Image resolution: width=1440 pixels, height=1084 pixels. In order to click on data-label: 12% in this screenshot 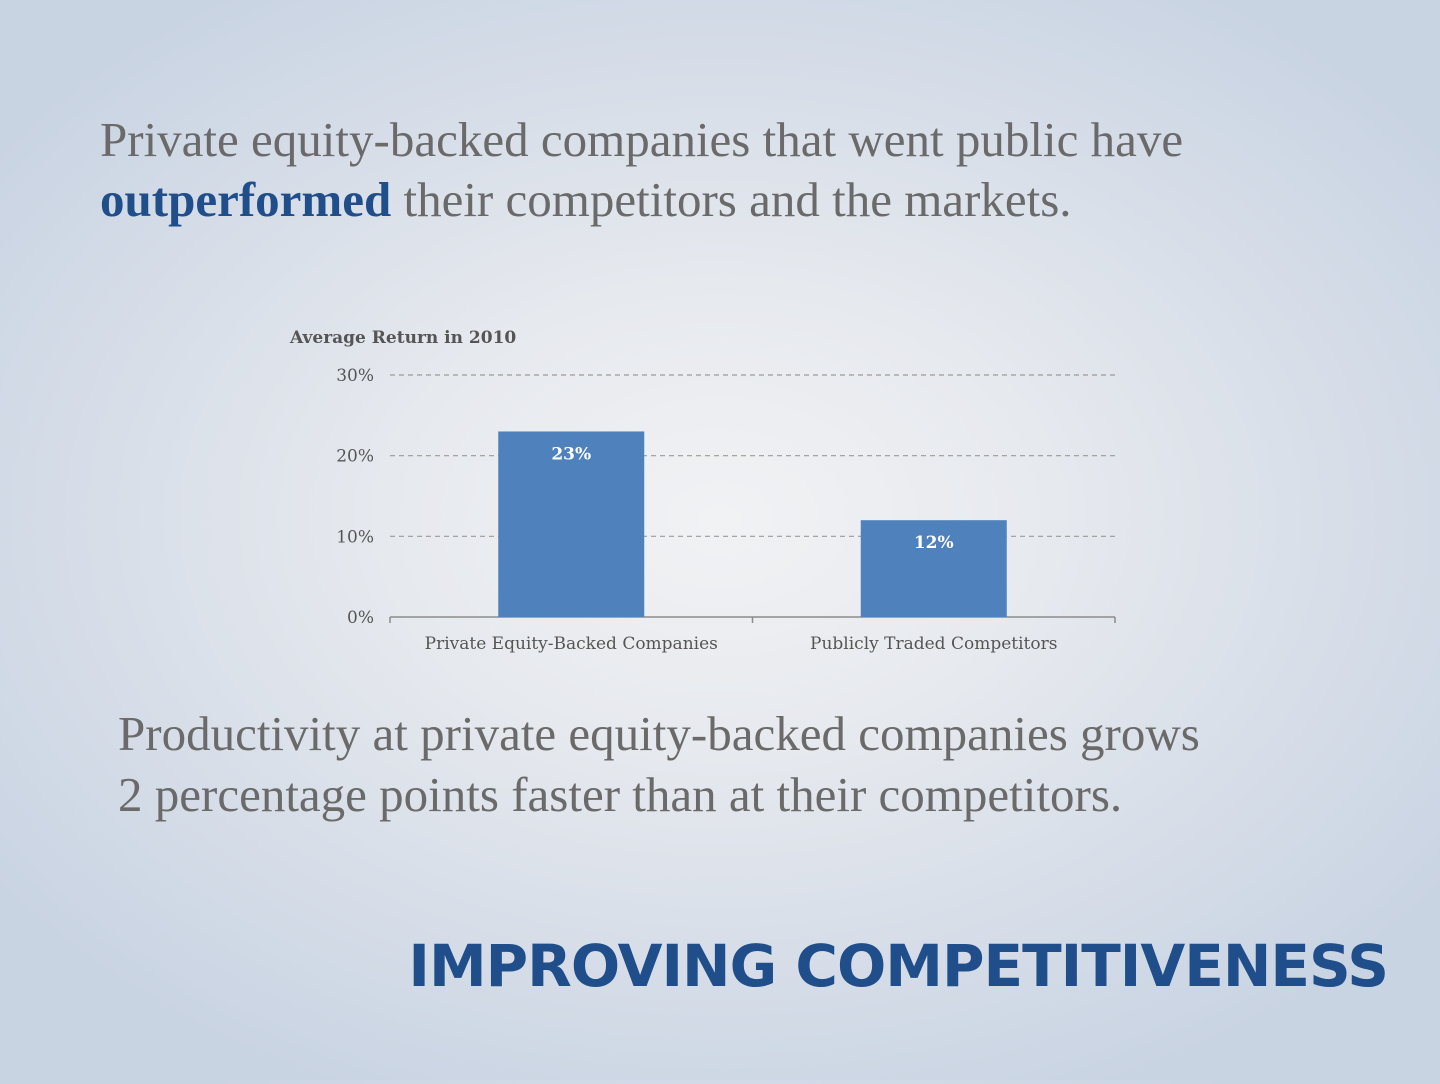, I will do `click(934, 543)`.